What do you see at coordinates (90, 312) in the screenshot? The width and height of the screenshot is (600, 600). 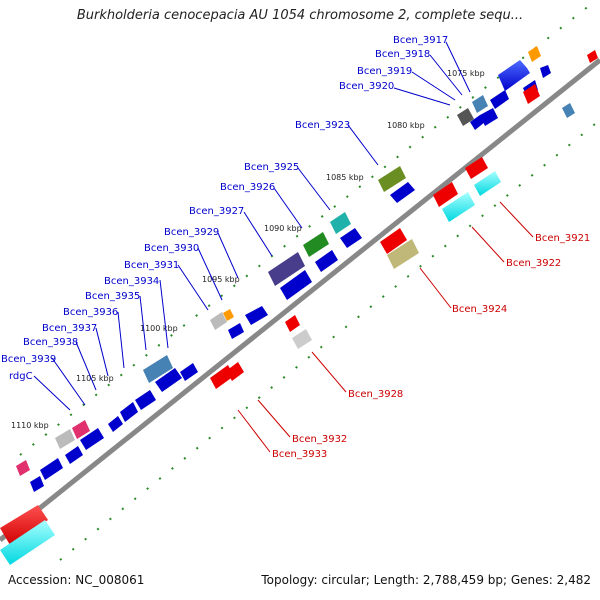 I see `gene-label: Bcen_3936` at bounding box center [90, 312].